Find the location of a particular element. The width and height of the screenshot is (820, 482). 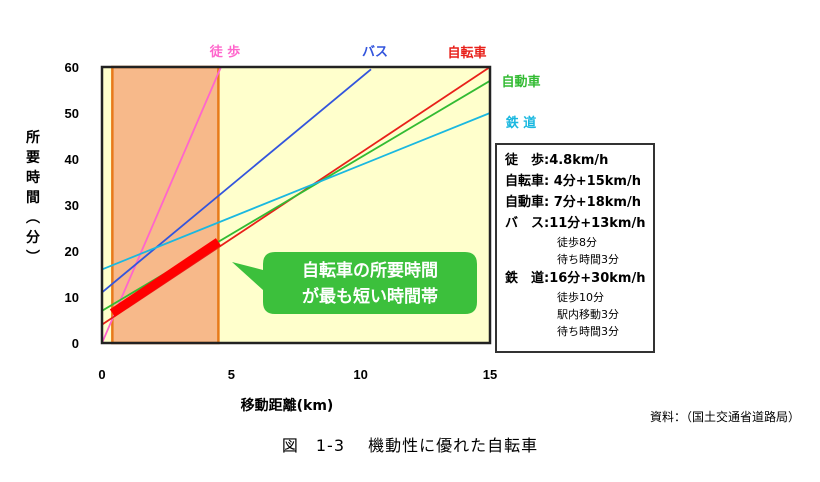

callout-shape is located at coordinates (354, 283).